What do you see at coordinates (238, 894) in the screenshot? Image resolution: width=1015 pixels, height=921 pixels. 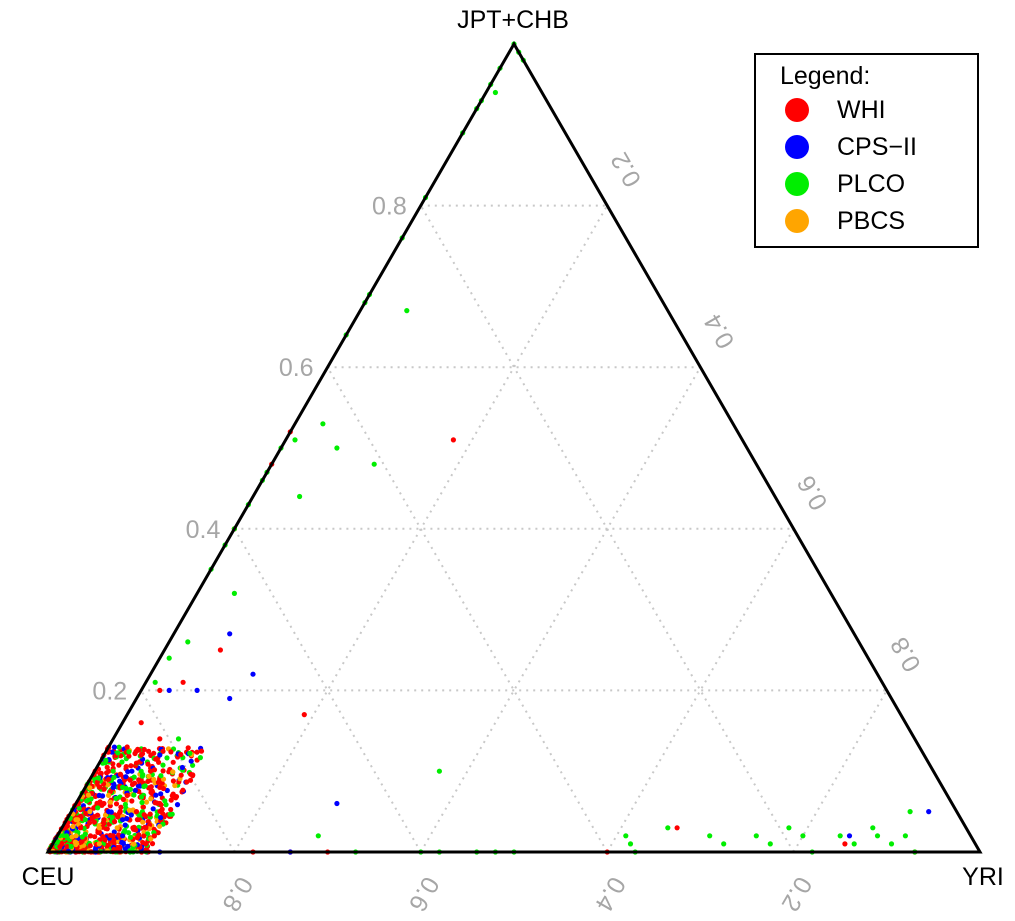 I see `tick-label-left: 0.8` at bounding box center [238, 894].